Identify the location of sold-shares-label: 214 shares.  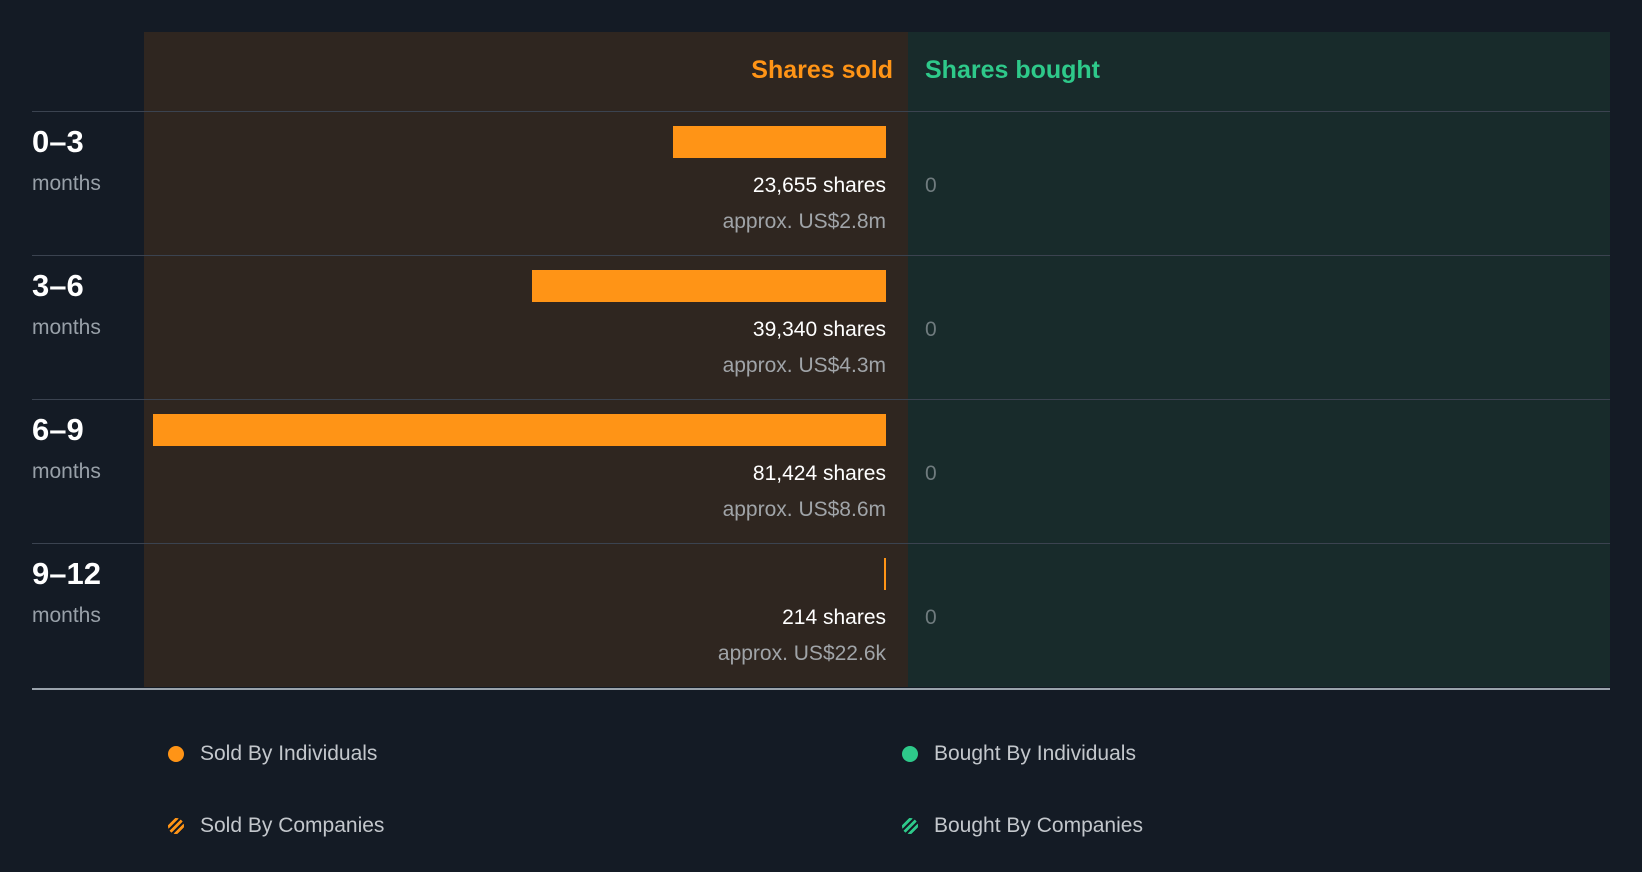
(834, 617).